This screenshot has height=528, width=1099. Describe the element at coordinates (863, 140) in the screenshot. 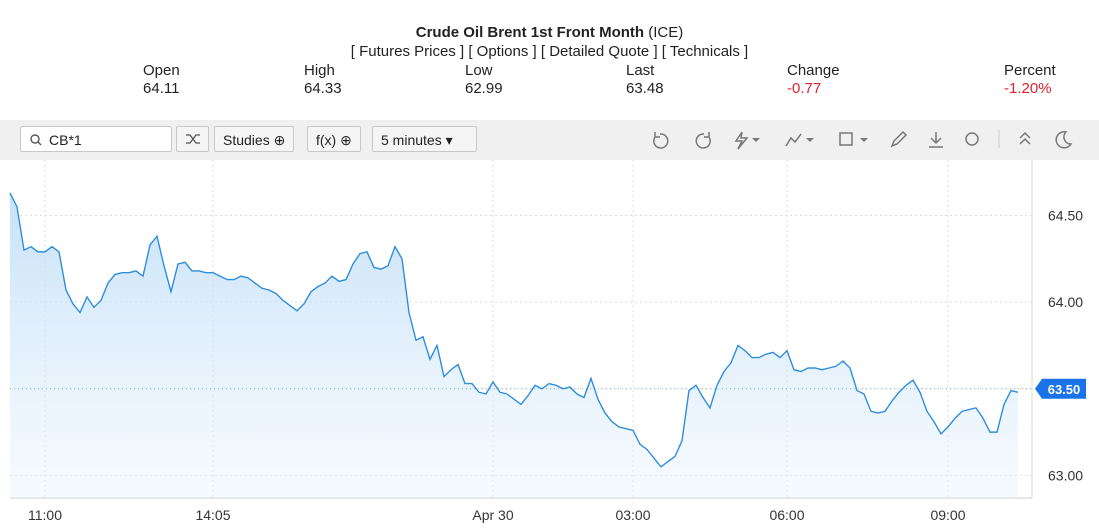

I see `toolbar-icons` at that location.